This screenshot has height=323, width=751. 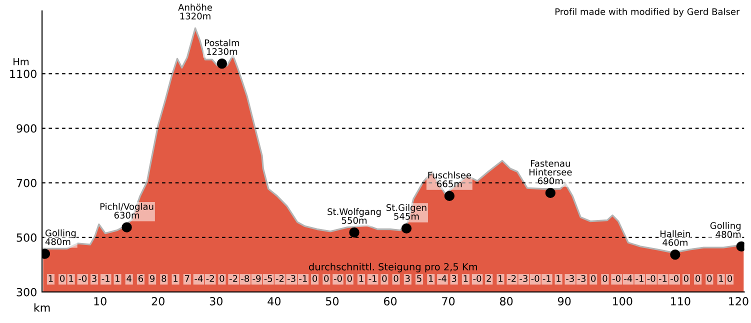 I want to click on annotation: 9, so click(x=152, y=278).